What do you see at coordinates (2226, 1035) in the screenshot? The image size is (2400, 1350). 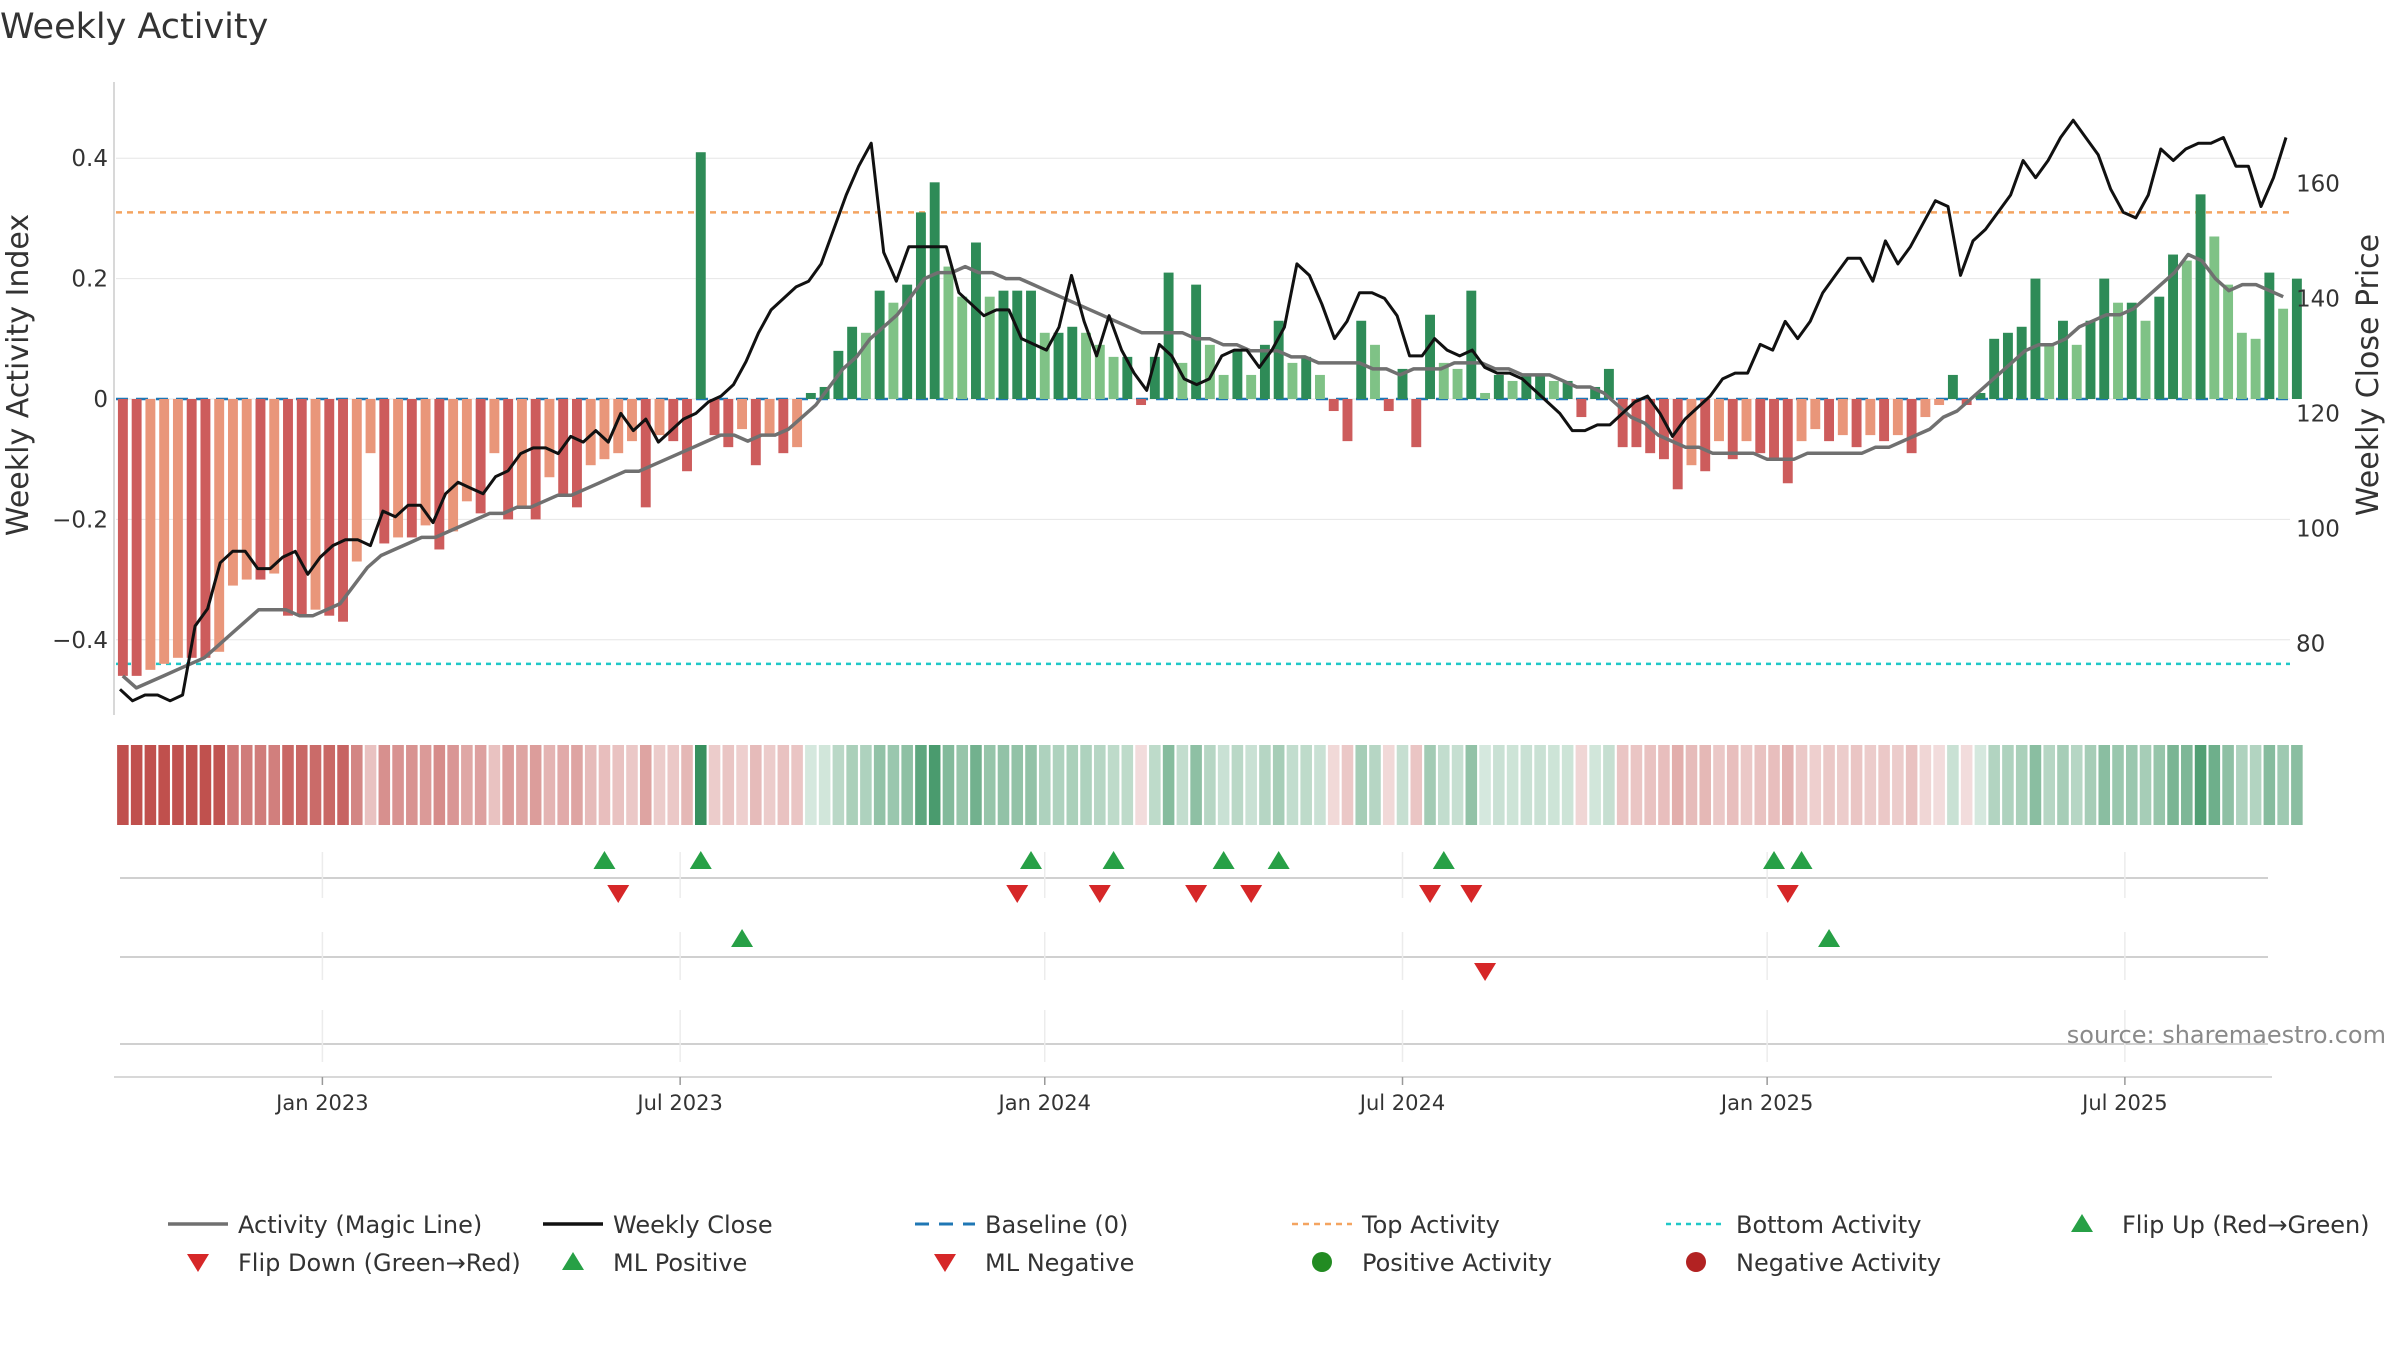 I see `source-credit: source: sharemaestro.com` at bounding box center [2226, 1035].